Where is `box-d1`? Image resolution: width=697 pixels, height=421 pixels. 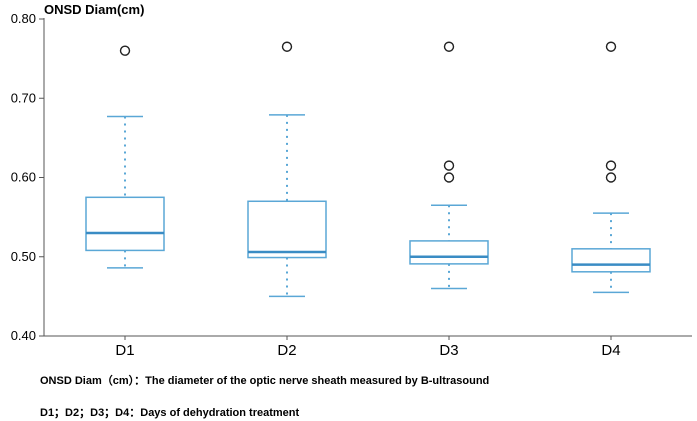 box-d1 is located at coordinates (125, 157).